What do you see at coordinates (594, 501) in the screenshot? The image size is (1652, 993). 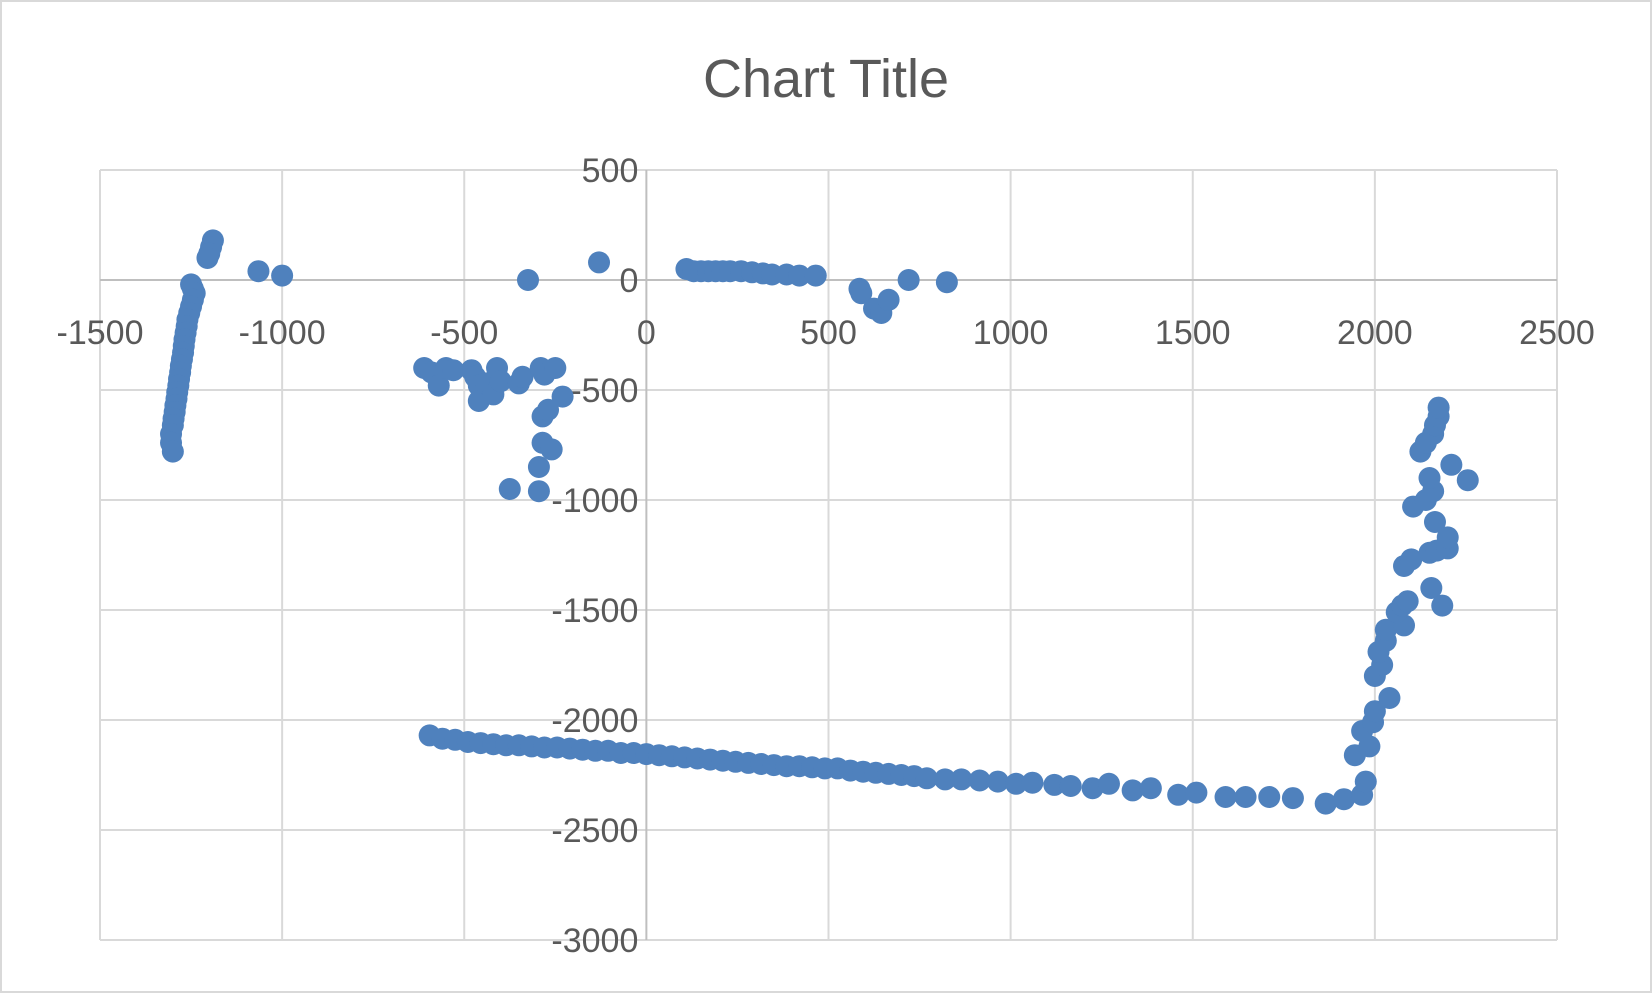 I see `y-tick-label: -1000` at bounding box center [594, 501].